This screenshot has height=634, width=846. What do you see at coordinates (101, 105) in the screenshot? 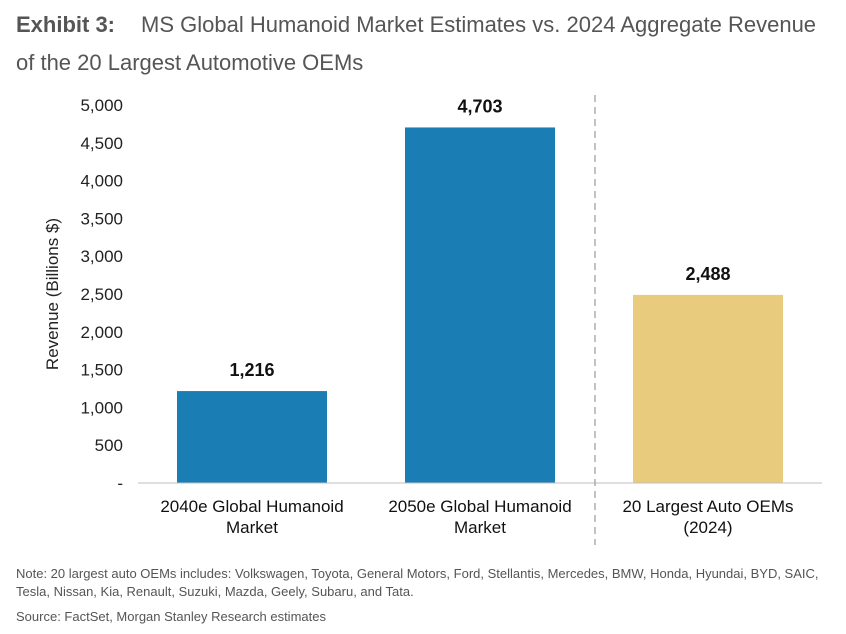
I see `y-tick-label: 5,000` at bounding box center [101, 105].